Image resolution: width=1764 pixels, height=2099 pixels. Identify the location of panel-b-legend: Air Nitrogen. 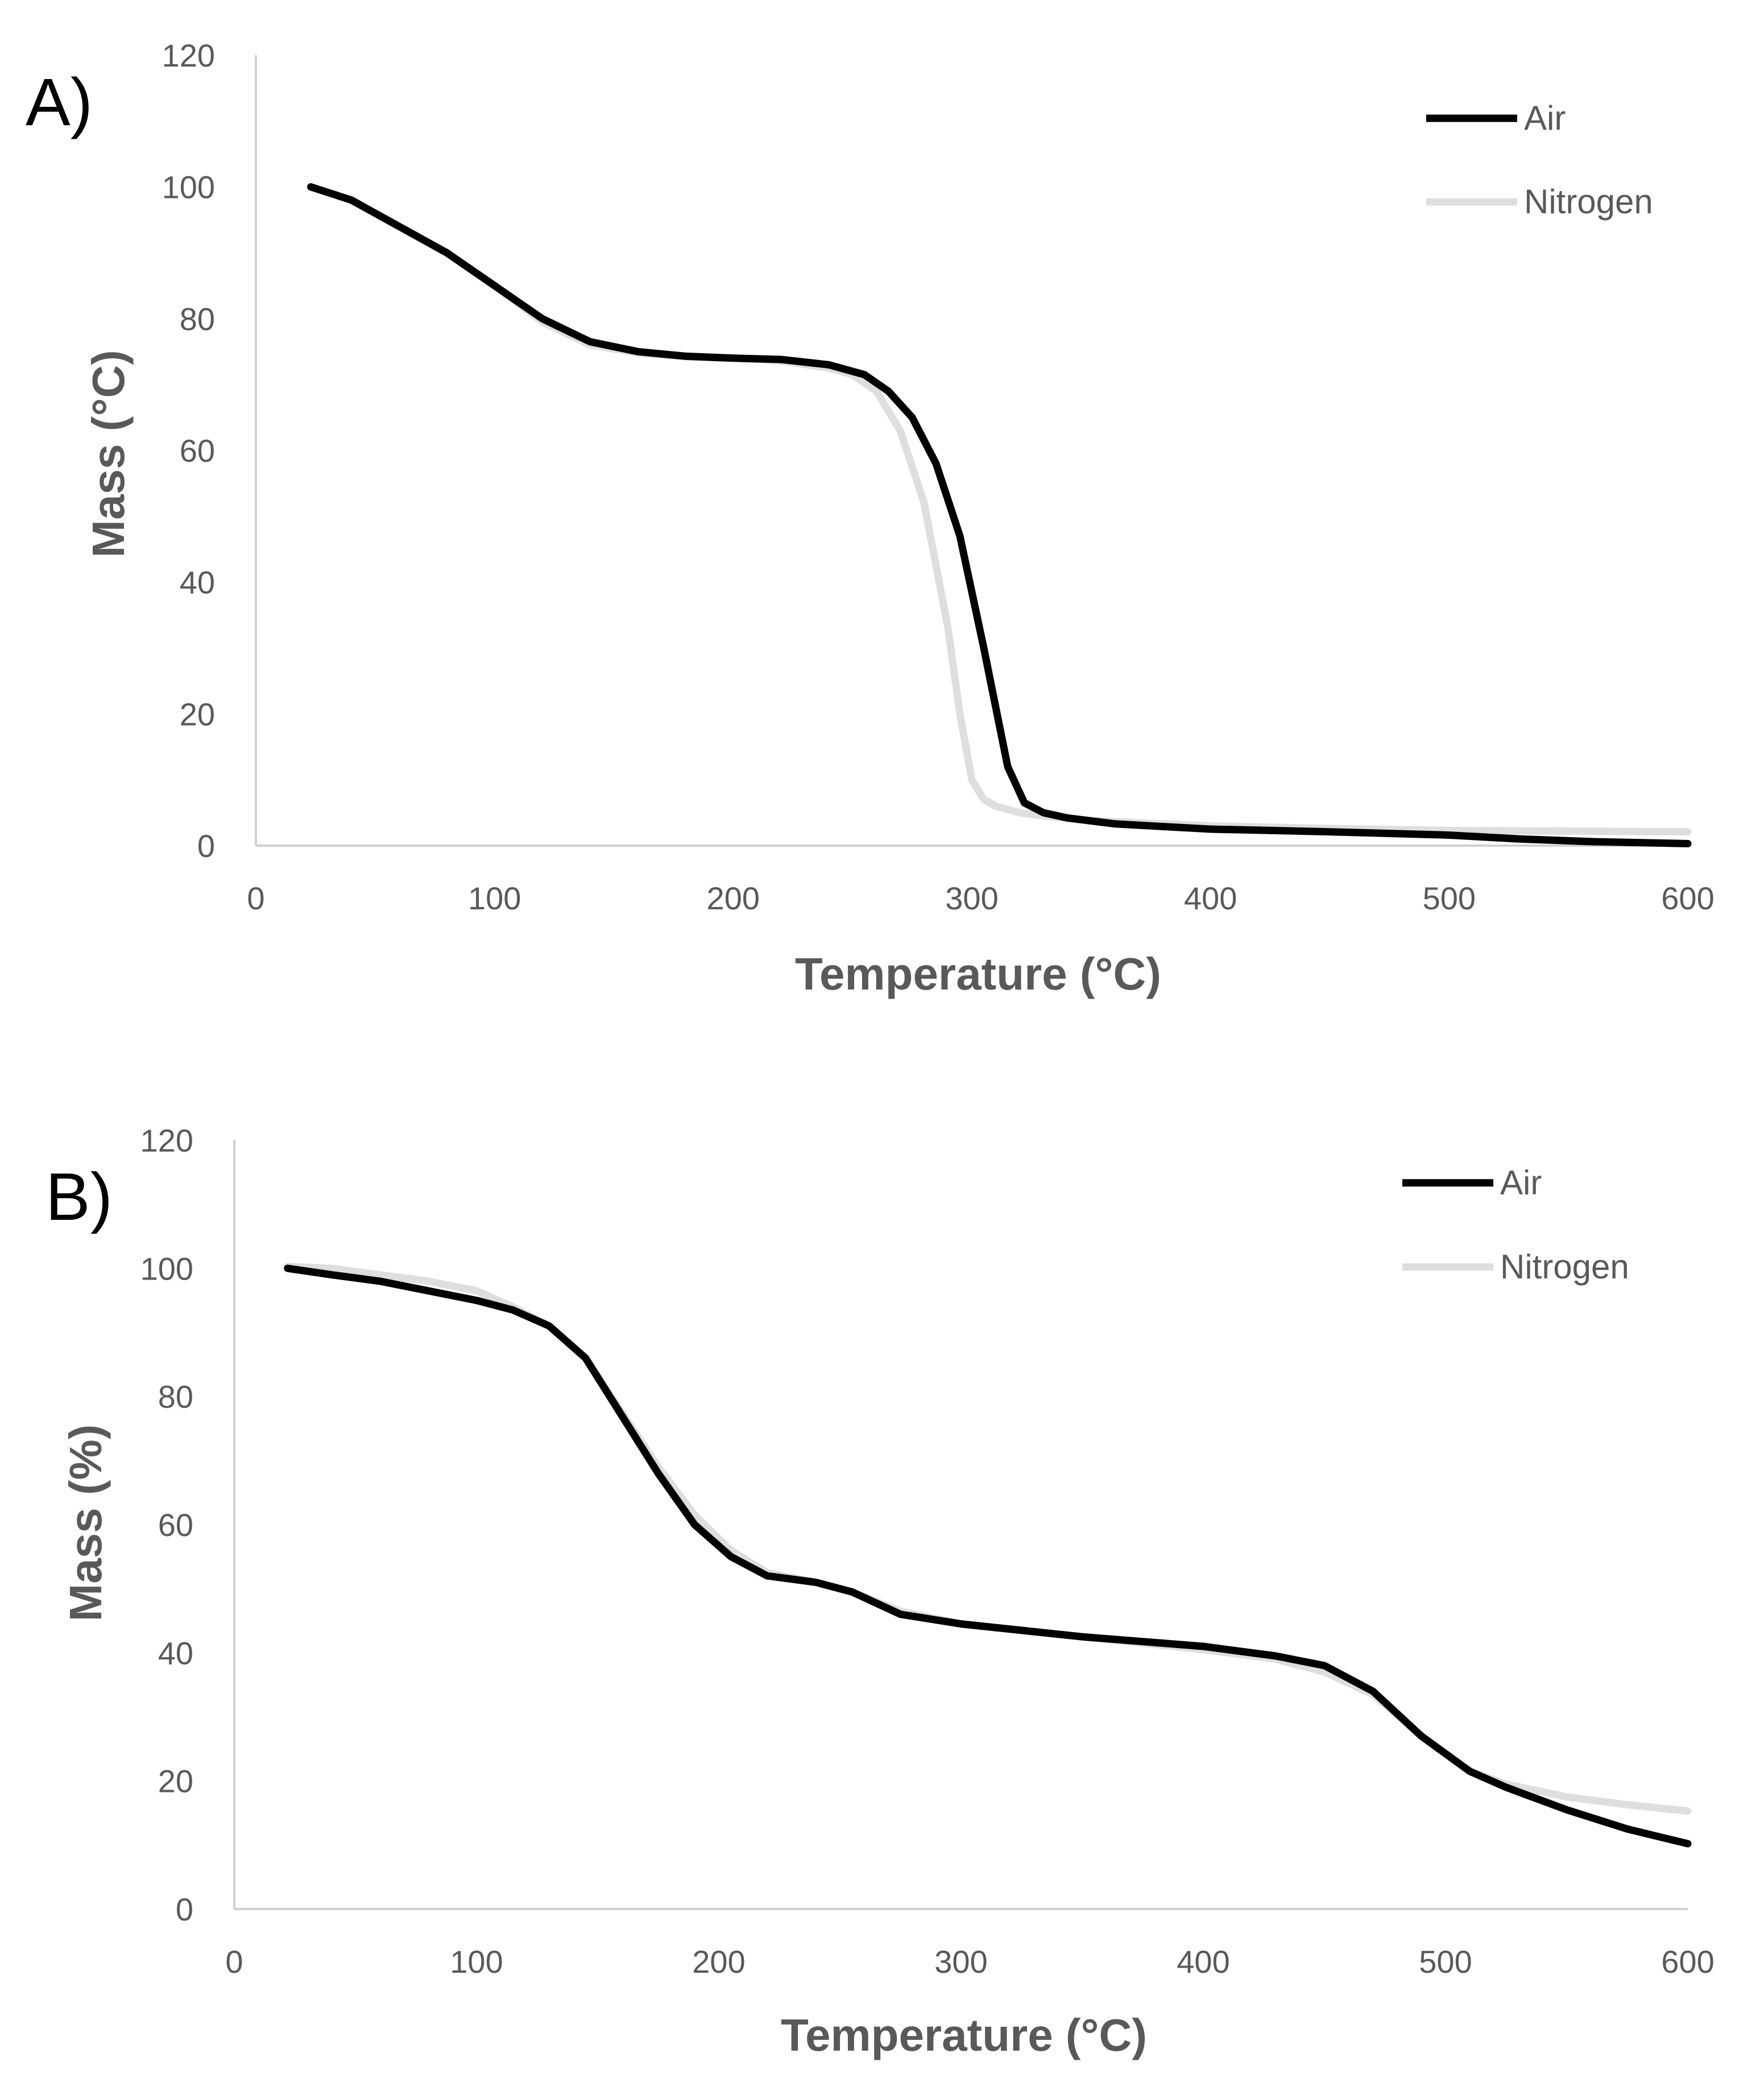
(1516, 1225).